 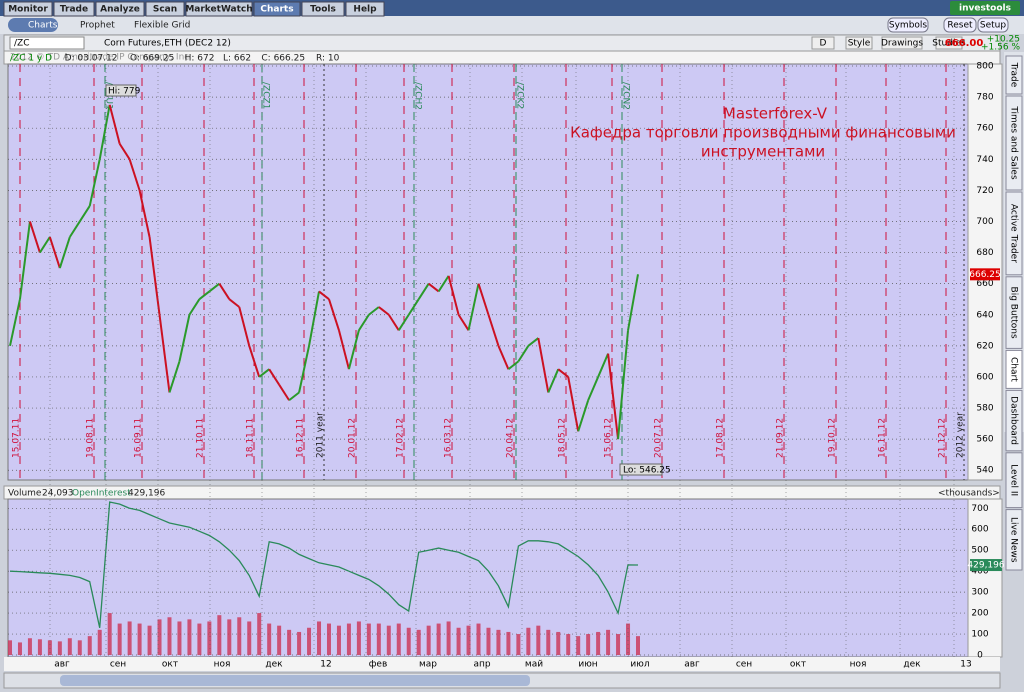 I want to click on side-tab-label: Dashboard, so click(x=1014, y=420).